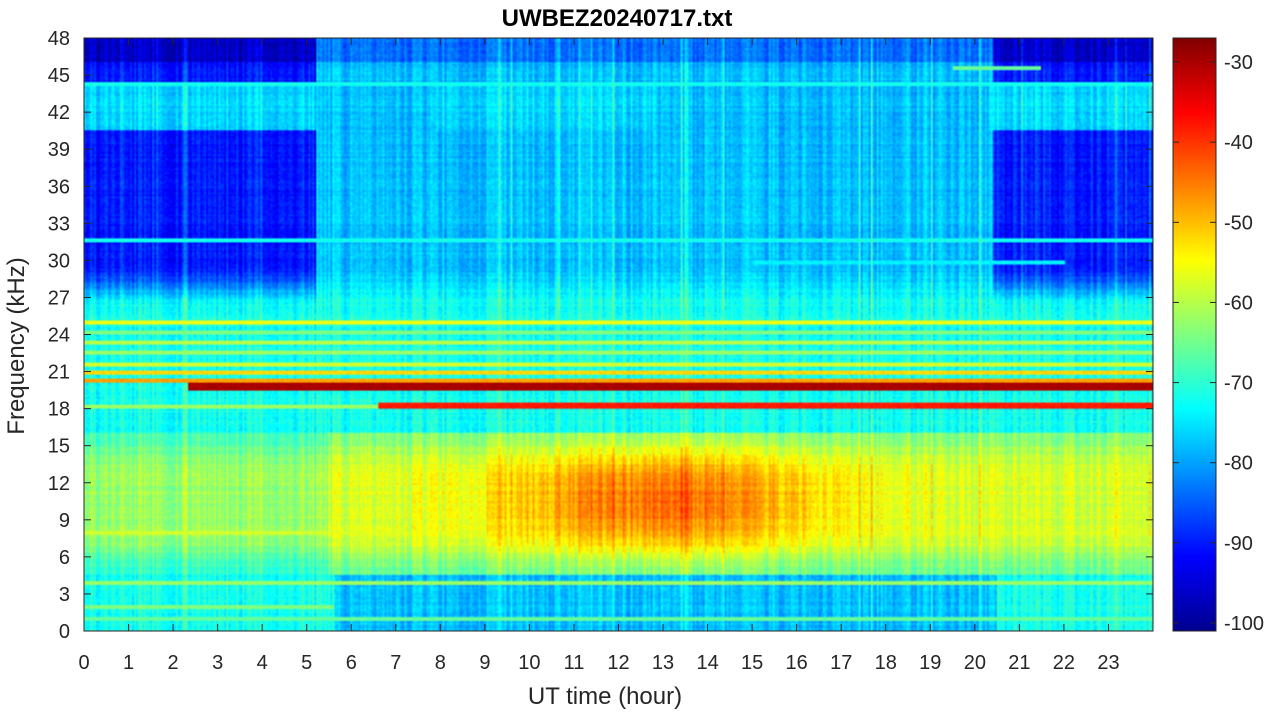  Describe the element at coordinates (618, 663) in the screenshot. I see `x-tick-label: 12` at that location.